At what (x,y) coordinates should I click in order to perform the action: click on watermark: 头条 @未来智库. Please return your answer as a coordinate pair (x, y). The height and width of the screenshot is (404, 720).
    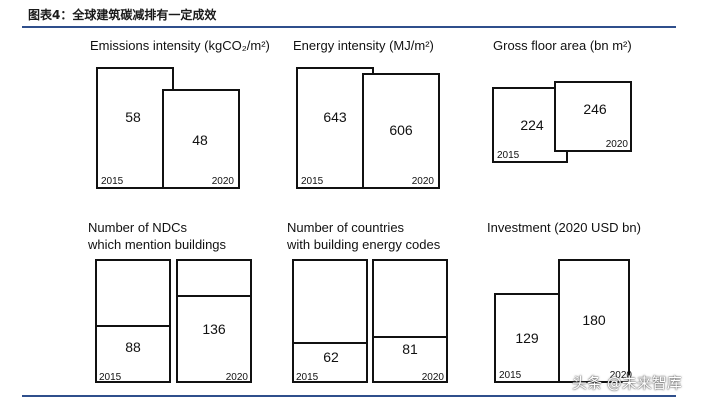
    Looking at the image, I should click on (627, 383).